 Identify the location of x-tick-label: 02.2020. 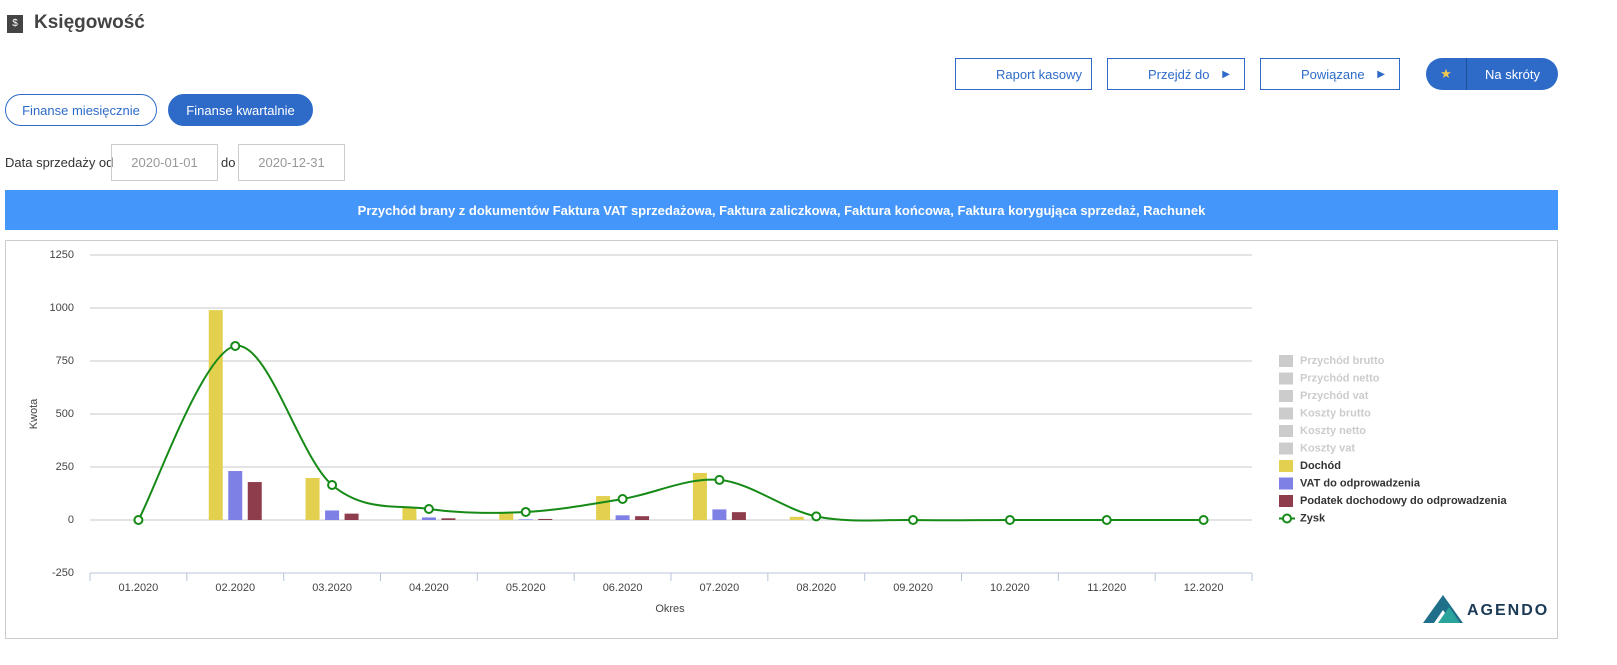
(235, 588).